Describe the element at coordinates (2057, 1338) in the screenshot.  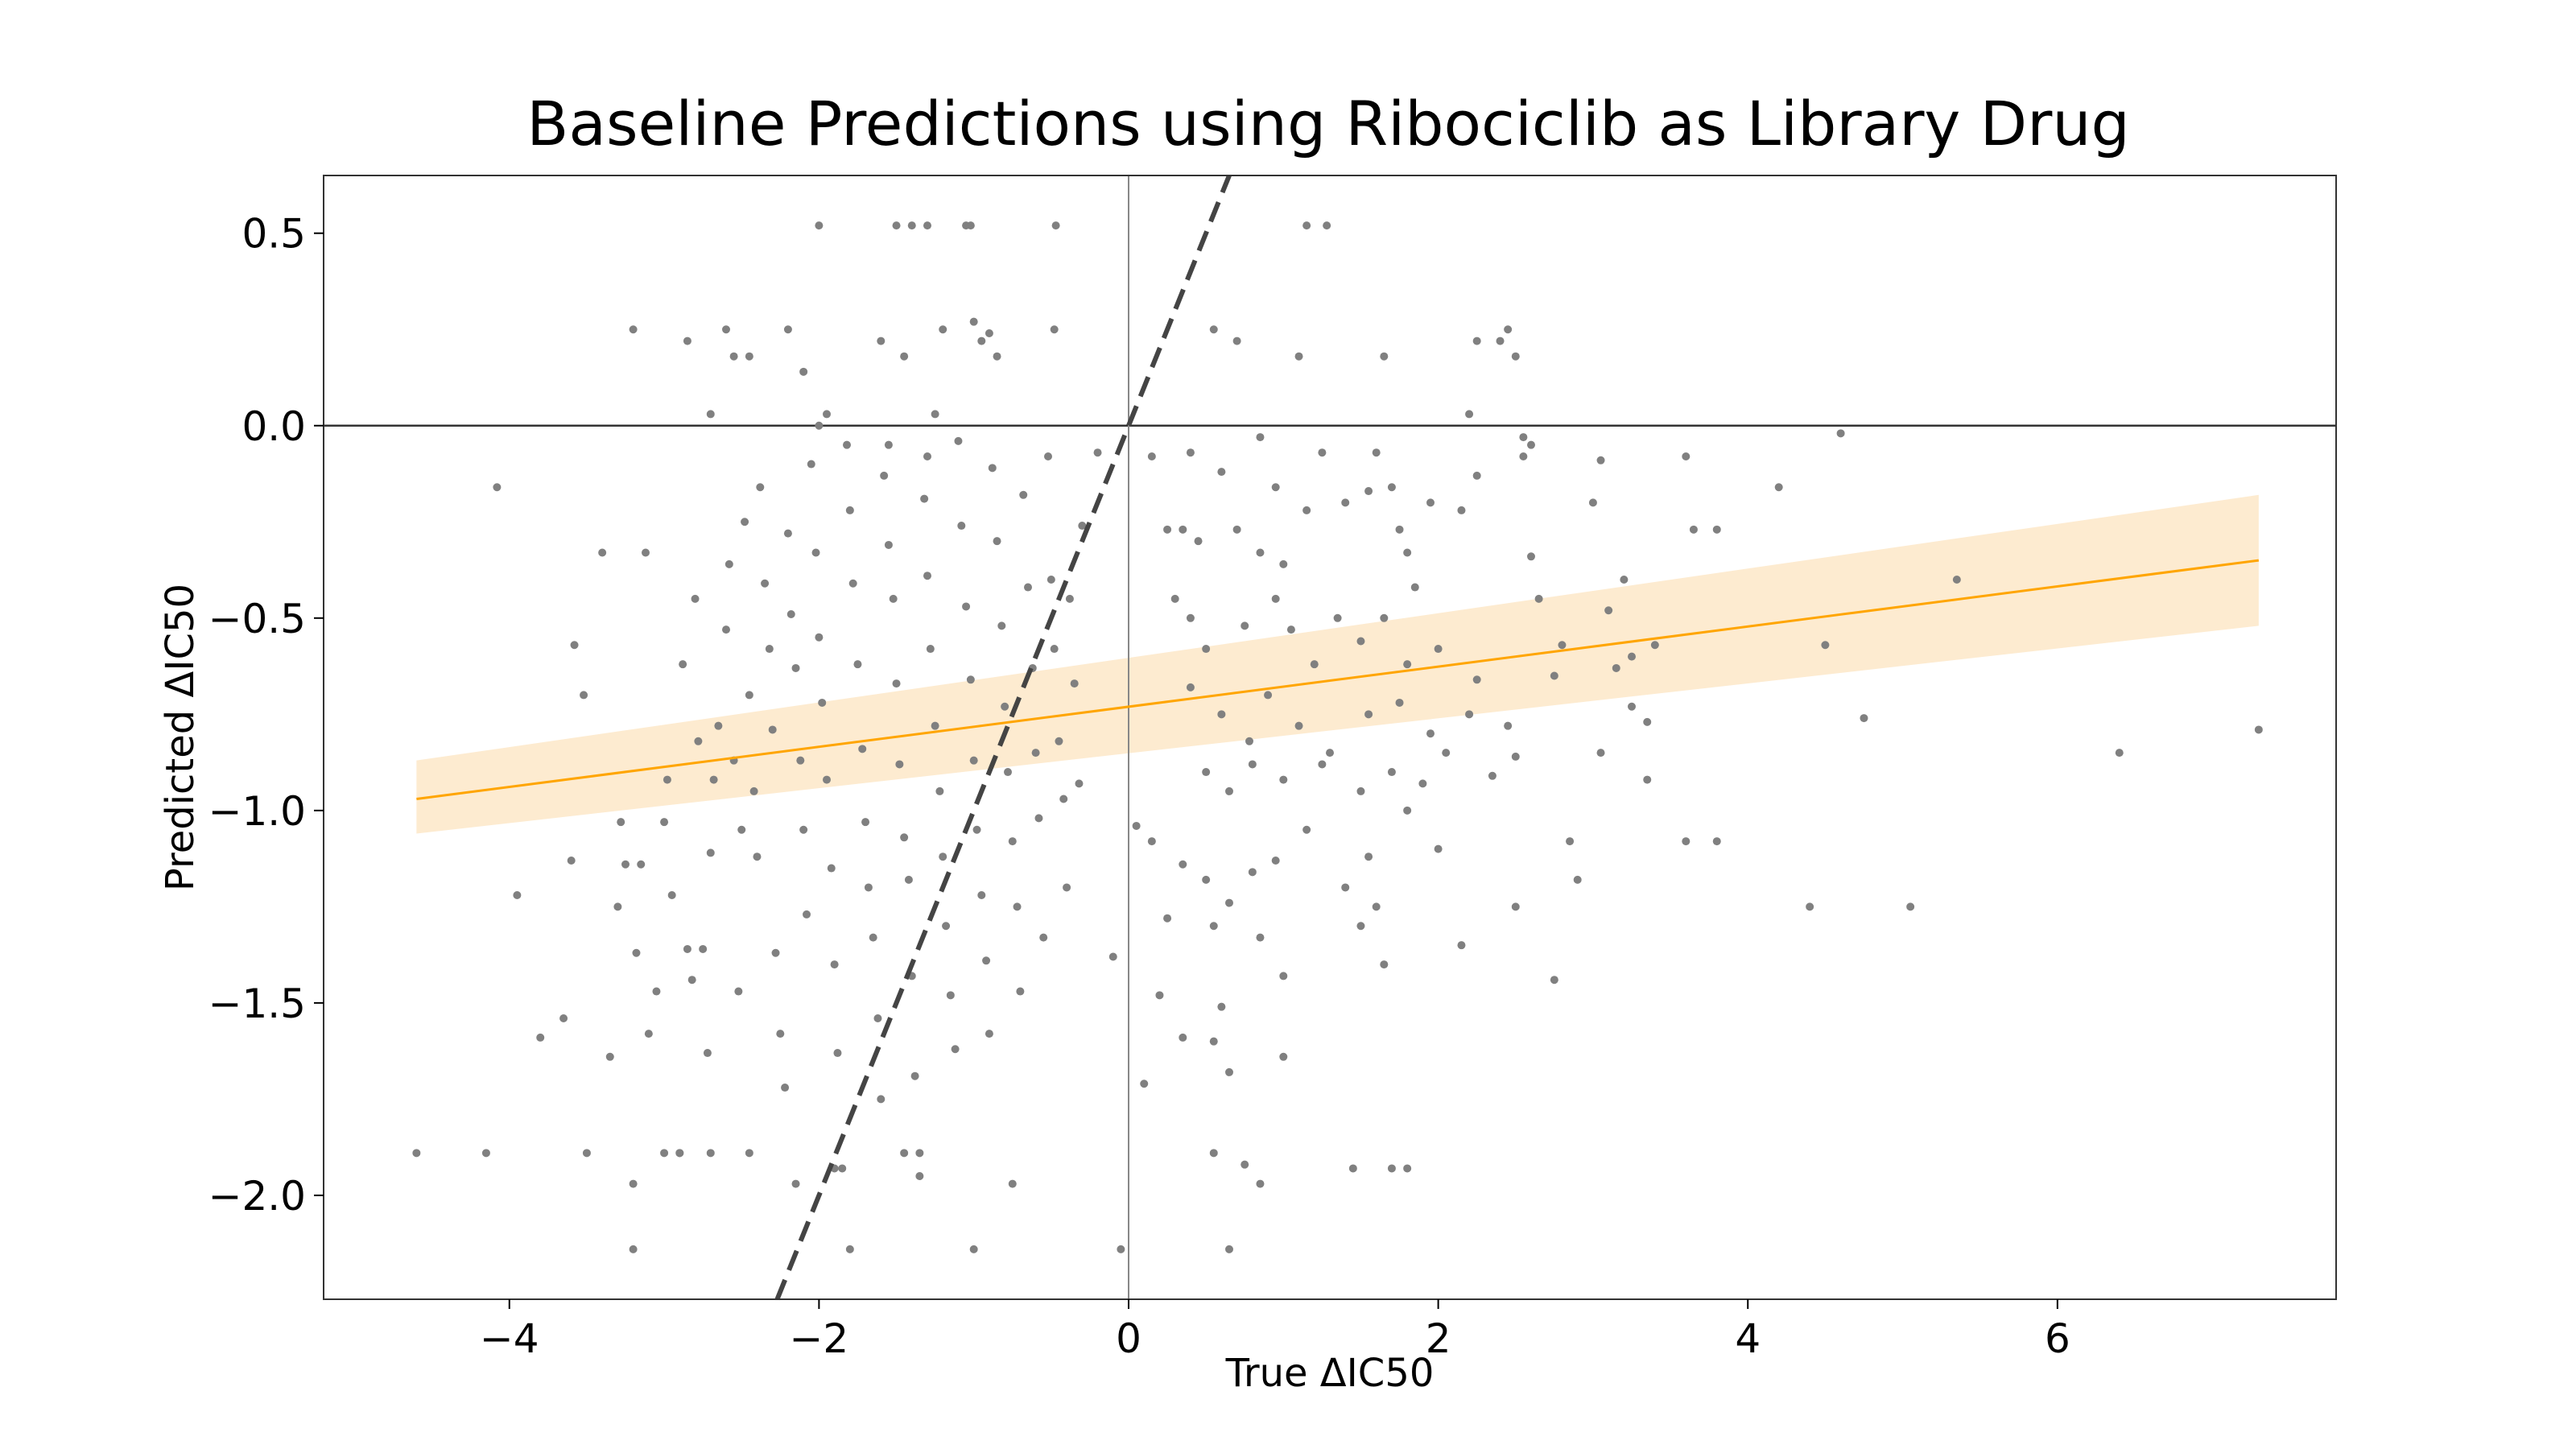
I see `x-tick-label: 6` at that location.